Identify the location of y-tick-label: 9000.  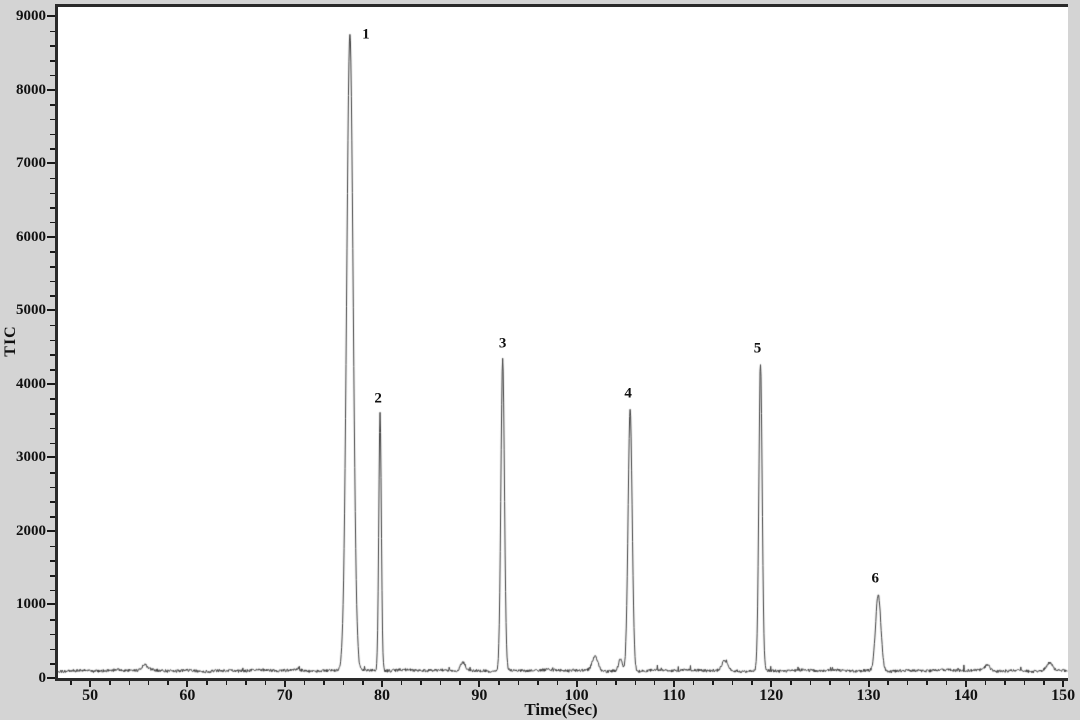
(31, 15).